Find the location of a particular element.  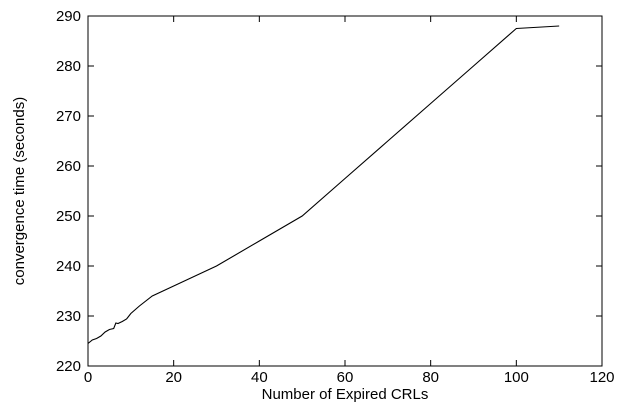

x-tick-label: 0 is located at coordinates (88, 377).